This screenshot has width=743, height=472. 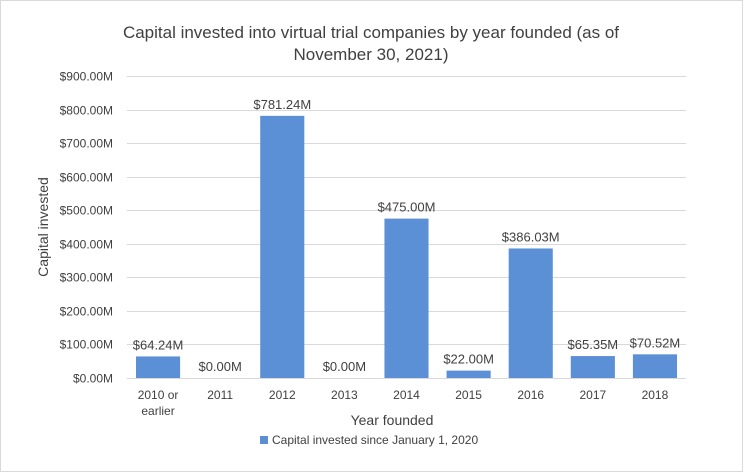 I want to click on data-label: $64.24M, so click(x=158, y=344).